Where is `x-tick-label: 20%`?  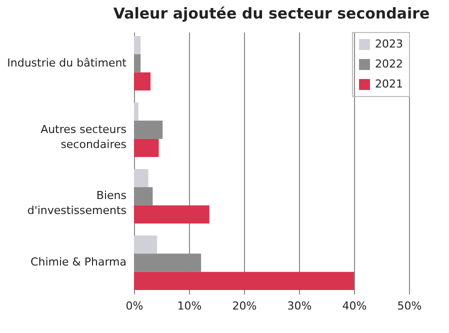 x-tick-label: 20% is located at coordinates (244, 306).